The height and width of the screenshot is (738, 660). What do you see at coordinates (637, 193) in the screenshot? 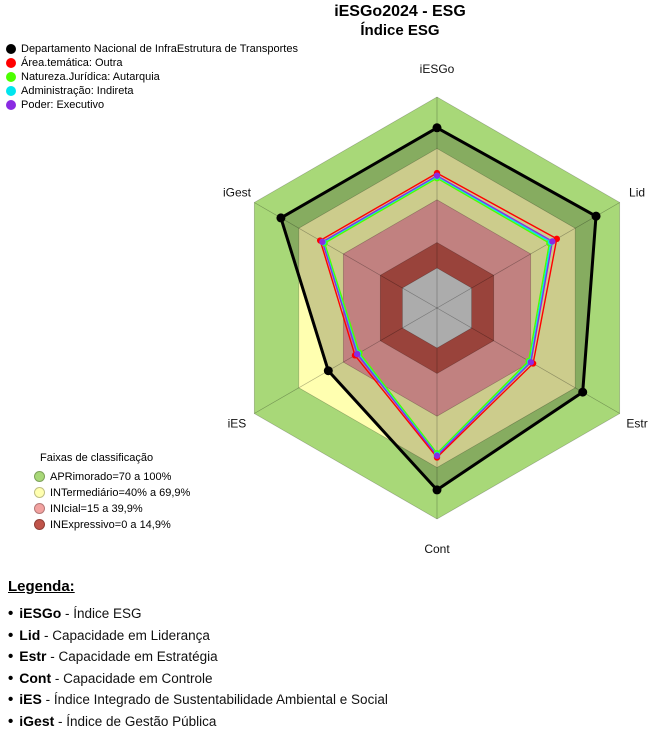
I see `axis-label-Lid: Lid` at bounding box center [637, 193].